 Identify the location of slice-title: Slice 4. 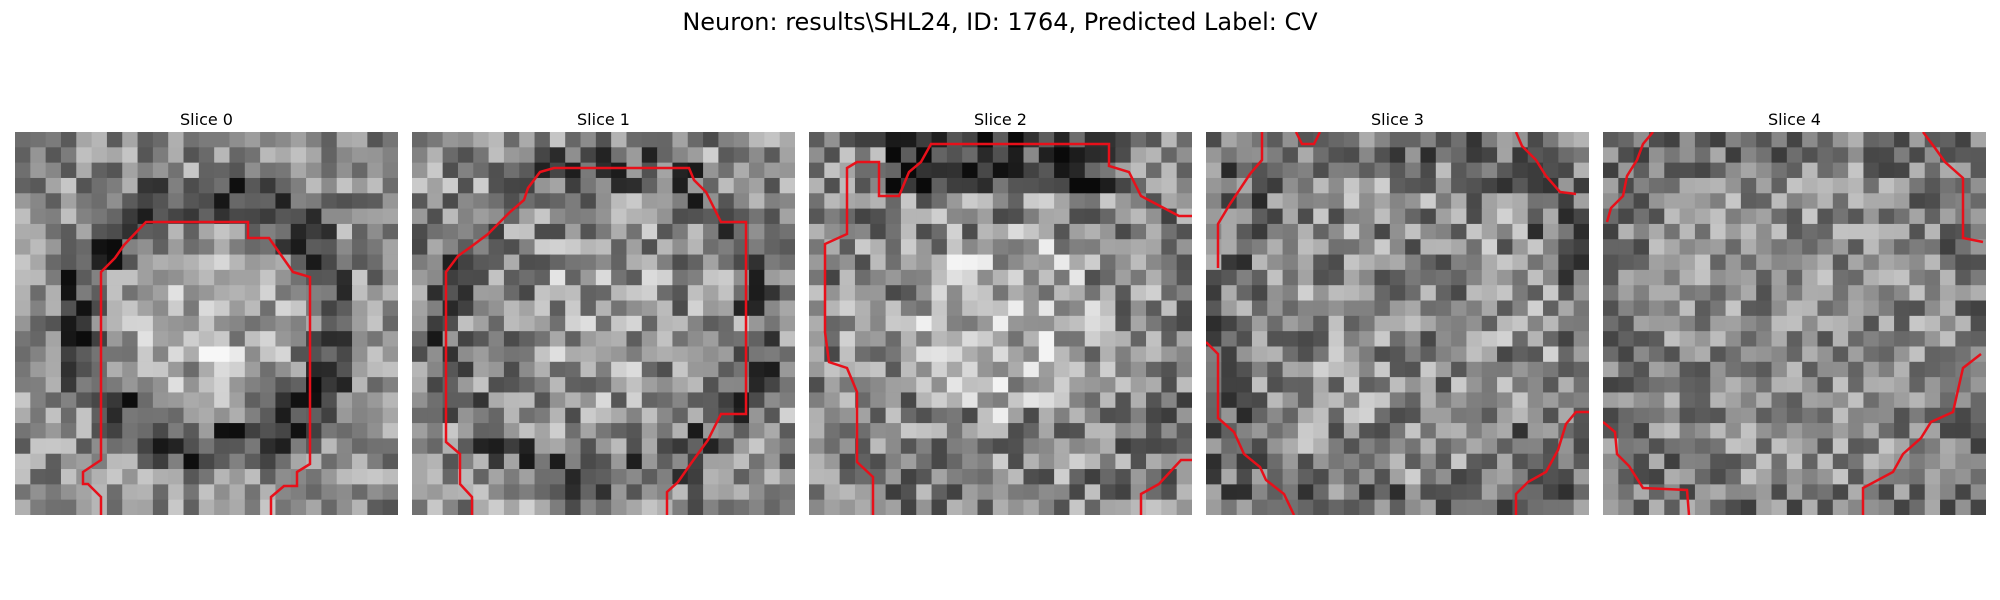
(1794, 119).